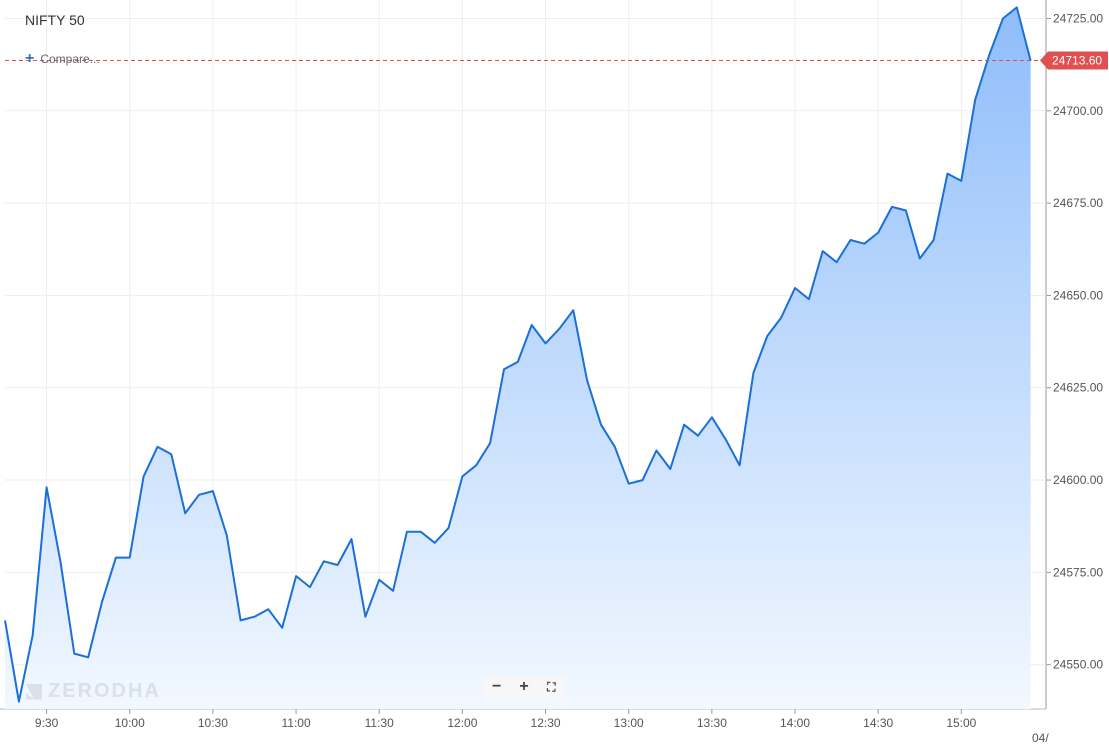  What do you see at coordinates (546, 723) in the screenshot?
I see `x-tick-label: 12:30` at bounding box center [546, 723].